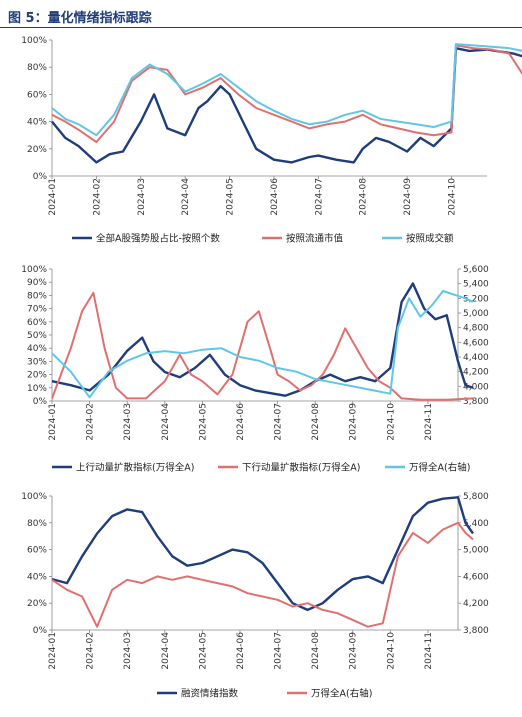  I want to click on y2-tick-label: 4,400, so click(476, 358).